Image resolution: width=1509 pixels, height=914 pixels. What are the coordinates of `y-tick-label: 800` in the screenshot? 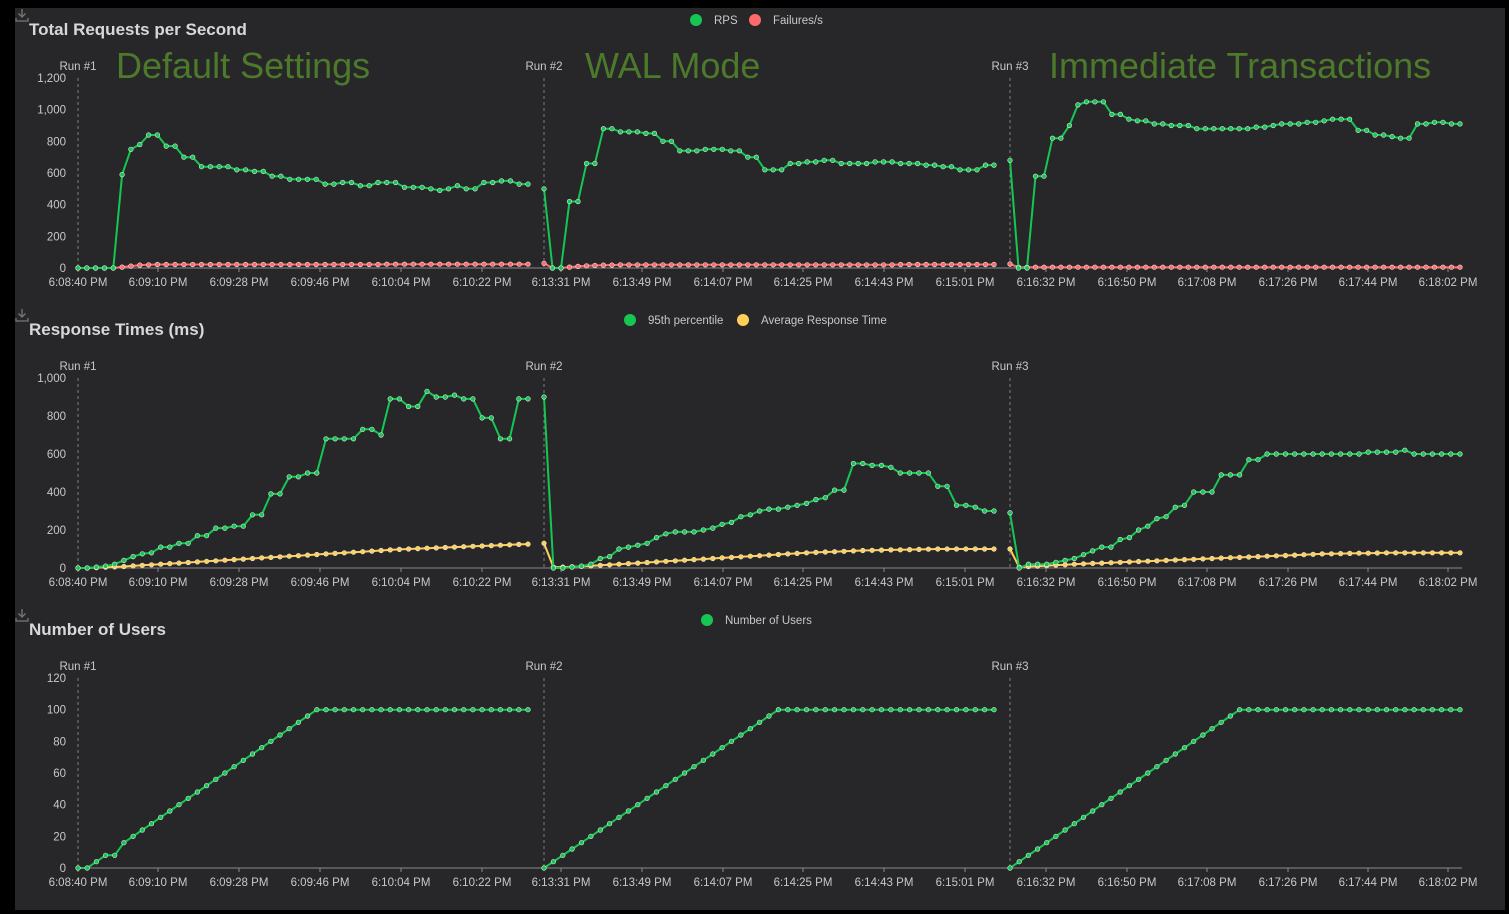 It's located at (56, 417).